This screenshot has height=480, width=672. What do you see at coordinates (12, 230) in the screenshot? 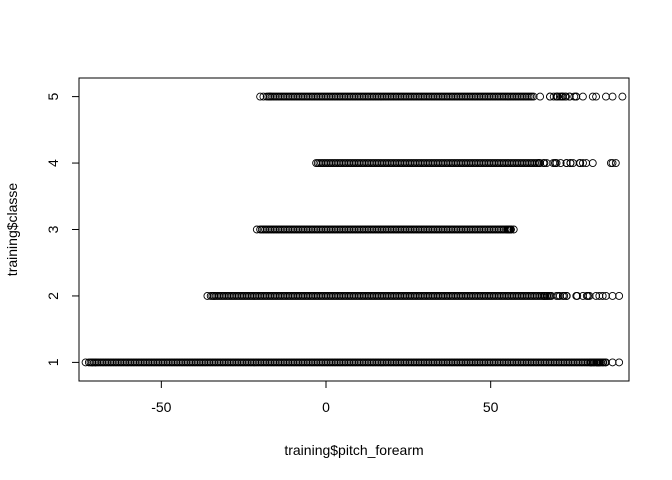
I see `y-axis-label: training$classe` at bounding box center [12, 230].